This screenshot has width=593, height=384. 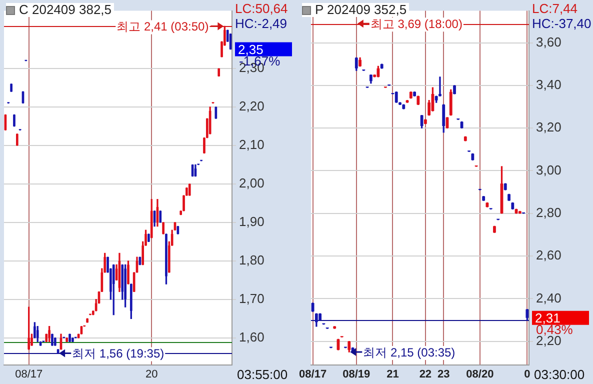 What do you see at coordinates (549, 212) in the screenshot?
I see `y-tick-label: 2,80` at bounding box center [549, 212].